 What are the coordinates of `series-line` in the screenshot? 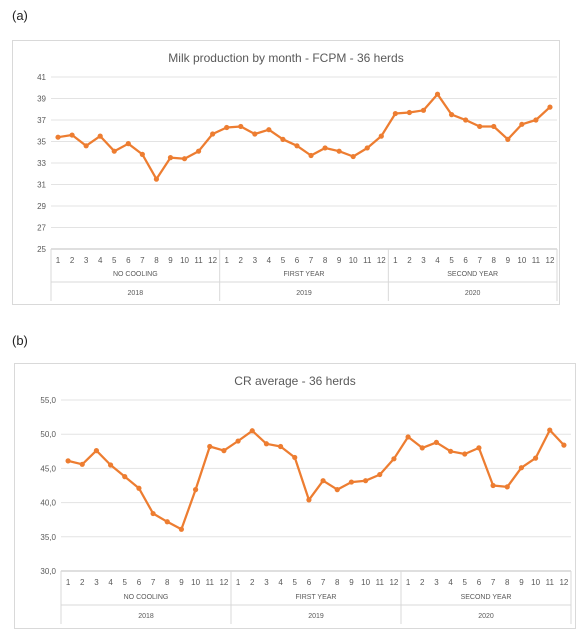 It's located at (304, 137).